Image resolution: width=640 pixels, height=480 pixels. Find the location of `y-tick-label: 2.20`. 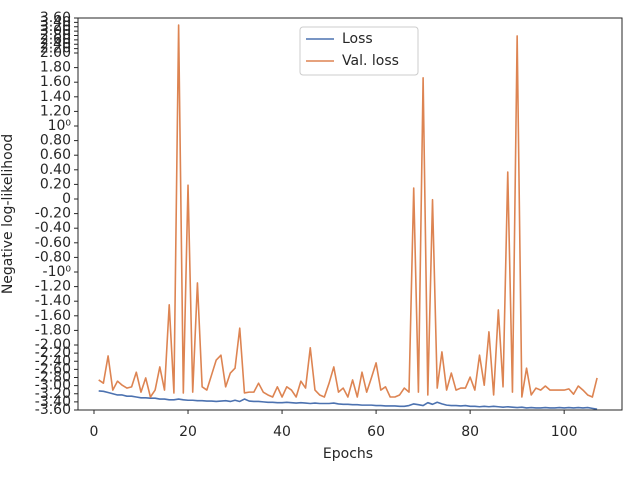

y-tick-label: 2.20 is located at coordinates (55, 49).